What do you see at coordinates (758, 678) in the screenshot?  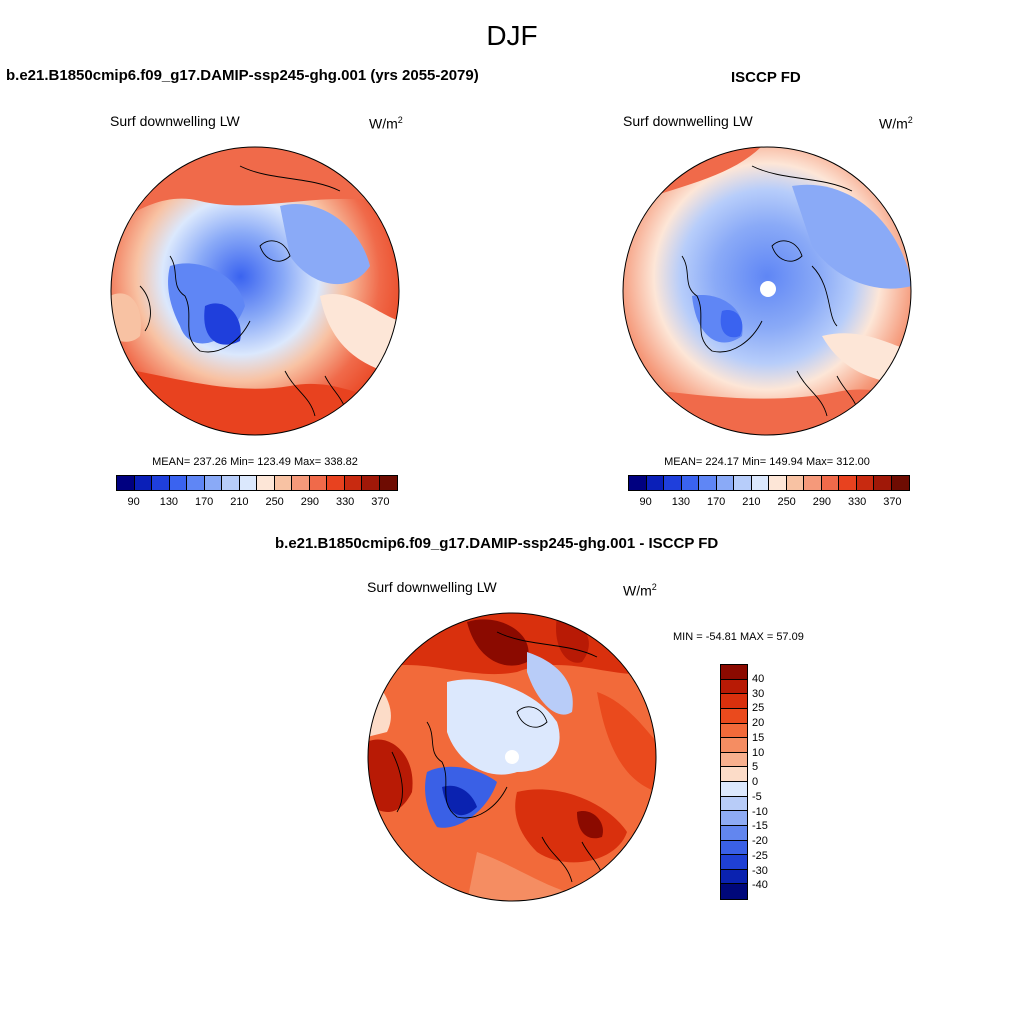 I see `colorbar-tick-label: 40` at bounding box center [758, 678].